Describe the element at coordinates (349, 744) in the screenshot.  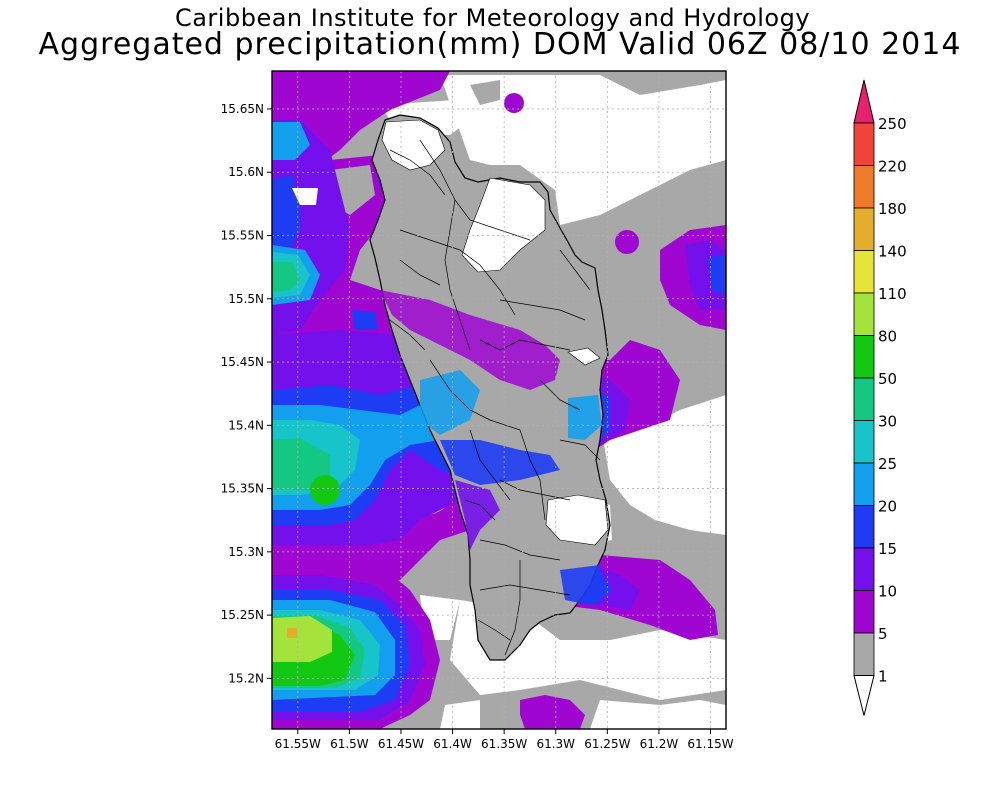
I see `lon-tick-label: 61.5W` at that location.